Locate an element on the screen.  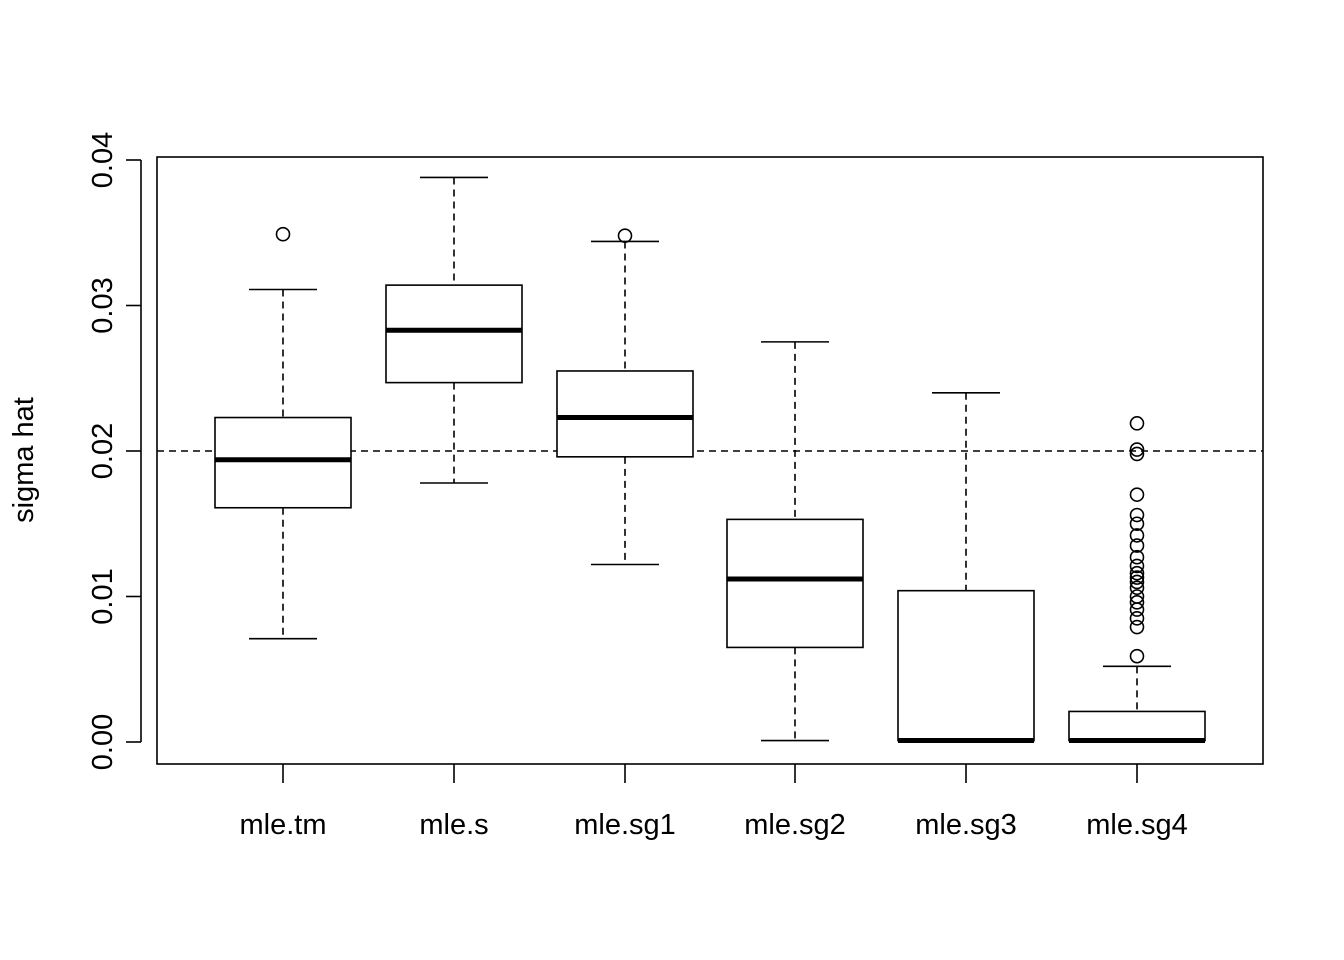
y-tick-label: 0.04 is located at coordinates (103, 160).